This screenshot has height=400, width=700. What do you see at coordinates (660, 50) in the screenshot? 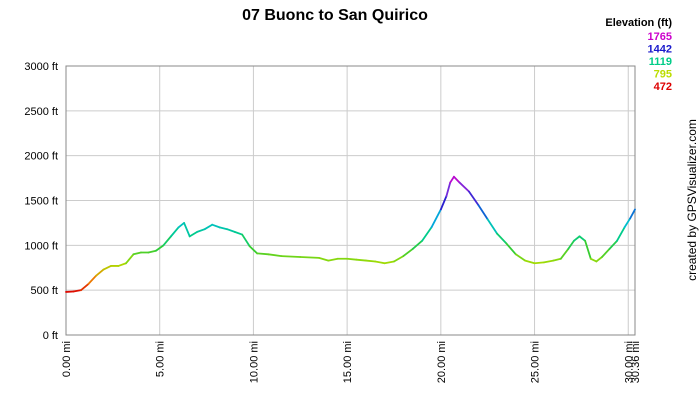
I see `legend-value: 1442` at bounding box center [660, 50].